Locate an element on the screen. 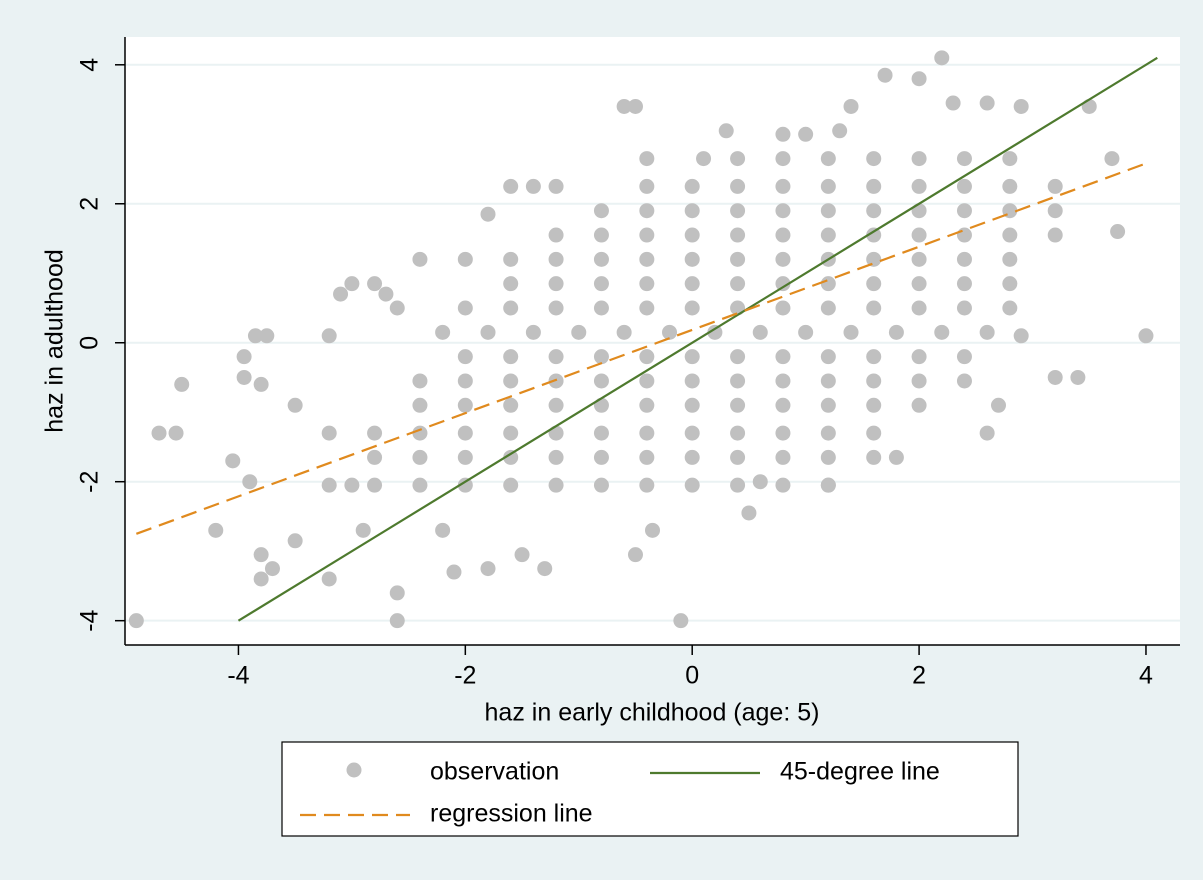  y-tick-label: -2 is located at coordinates (90, 482).